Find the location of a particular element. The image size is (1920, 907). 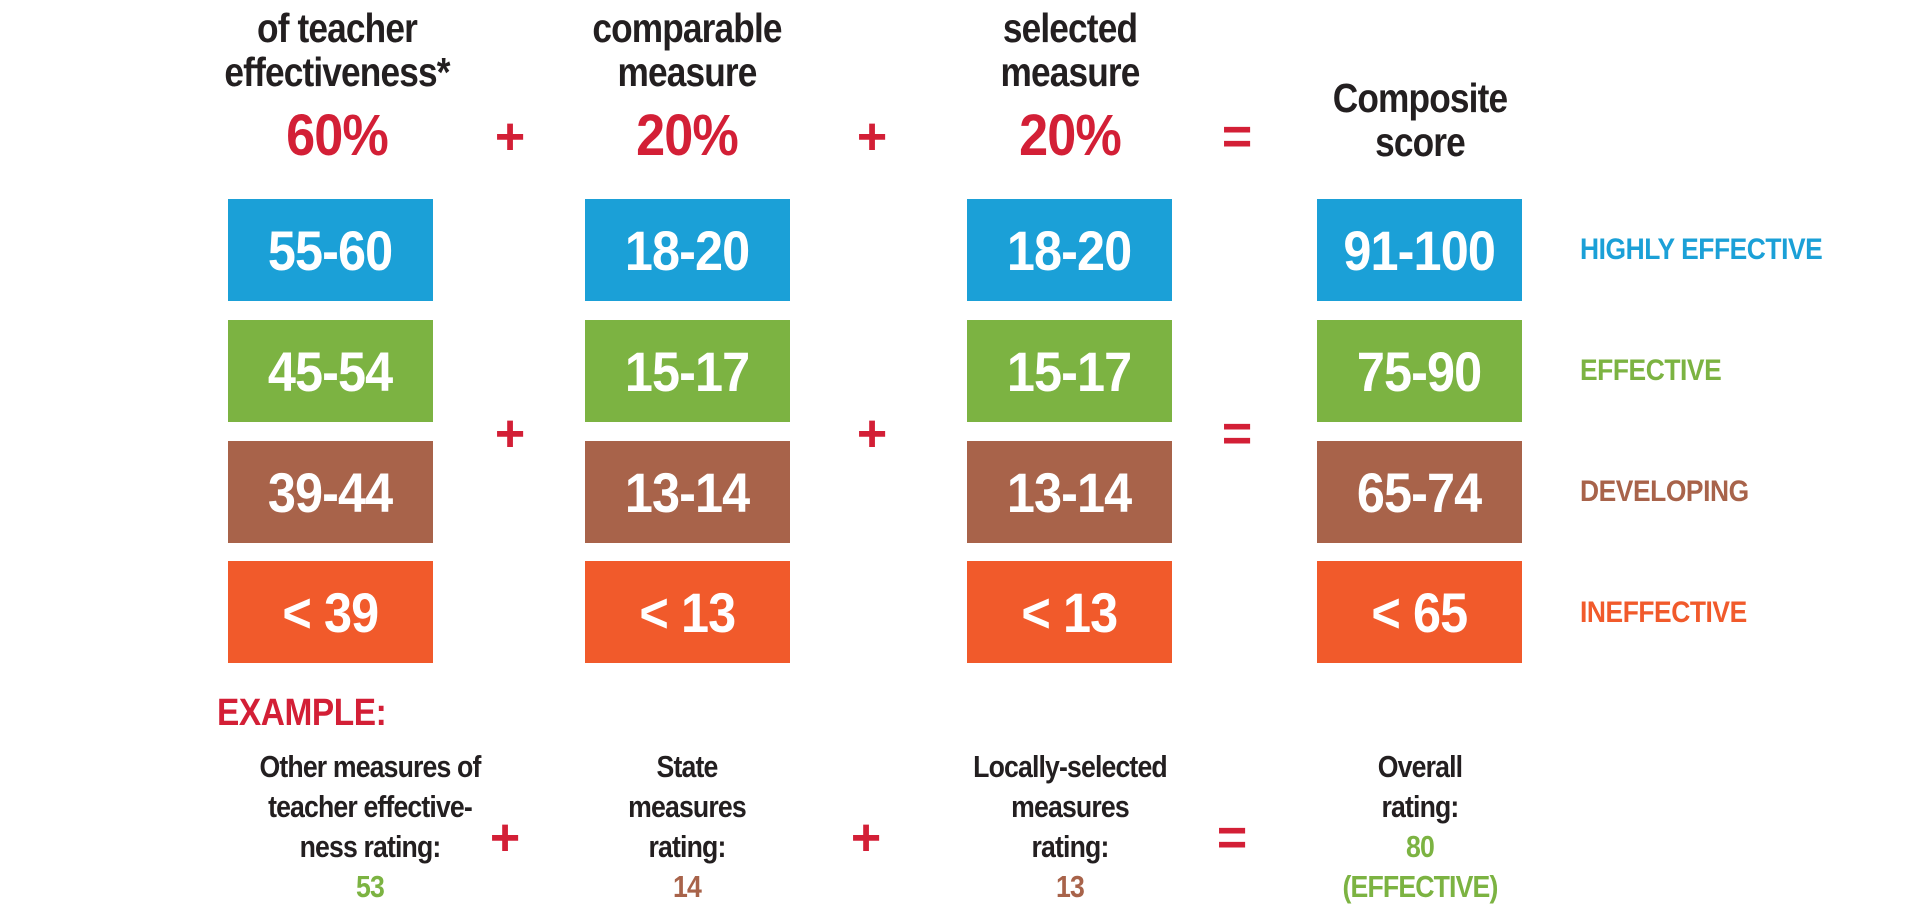

header-2-line-1: comparable is located at coordinates (687, 28).